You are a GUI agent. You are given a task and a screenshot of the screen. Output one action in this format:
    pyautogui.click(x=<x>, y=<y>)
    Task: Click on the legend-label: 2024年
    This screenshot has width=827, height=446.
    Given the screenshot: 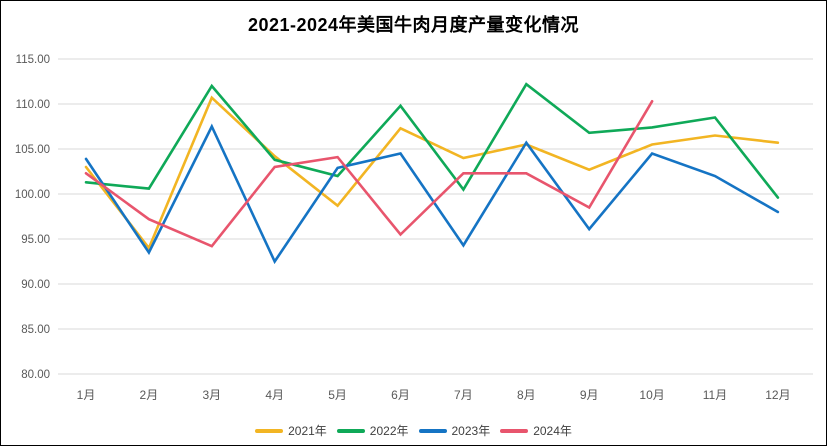 What is the action you would take?
    pyautogui.click(x=552, y=431)
    